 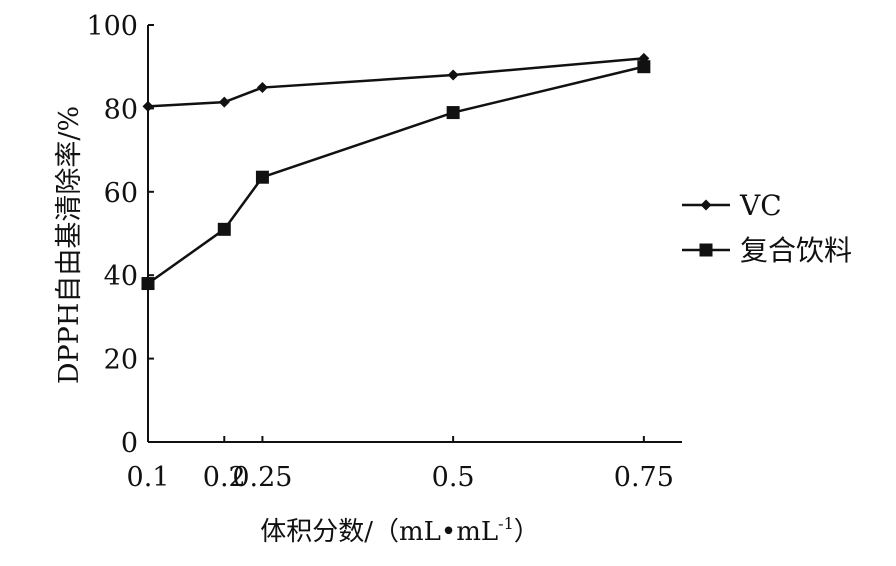 I want to click on y-axis-label: DPPH自由基清除率/%, so click(x=69, y=245).